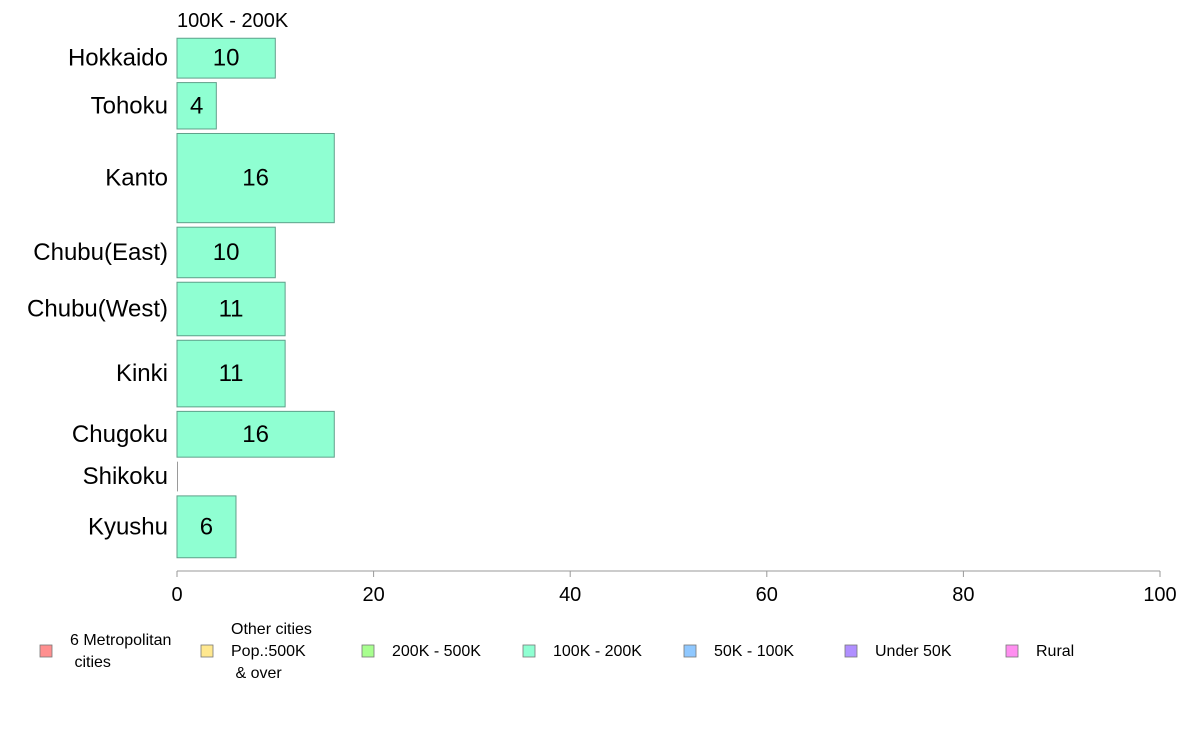 The height and width of the screenshot is (736, 1188). I want to click on x-tick-label: 20, so click(373, 595).